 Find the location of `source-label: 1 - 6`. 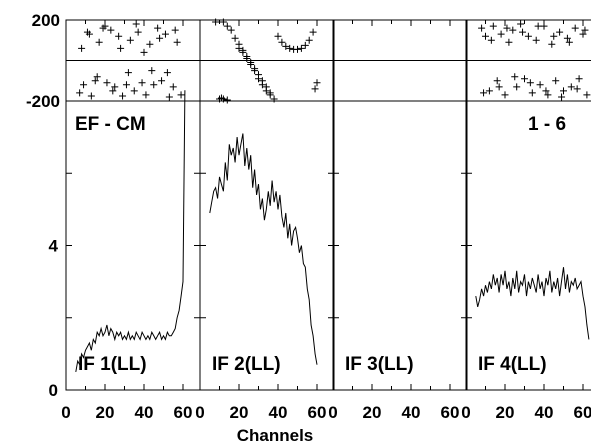

source-label: 1 - 6 is located at coordinates (547, 124).